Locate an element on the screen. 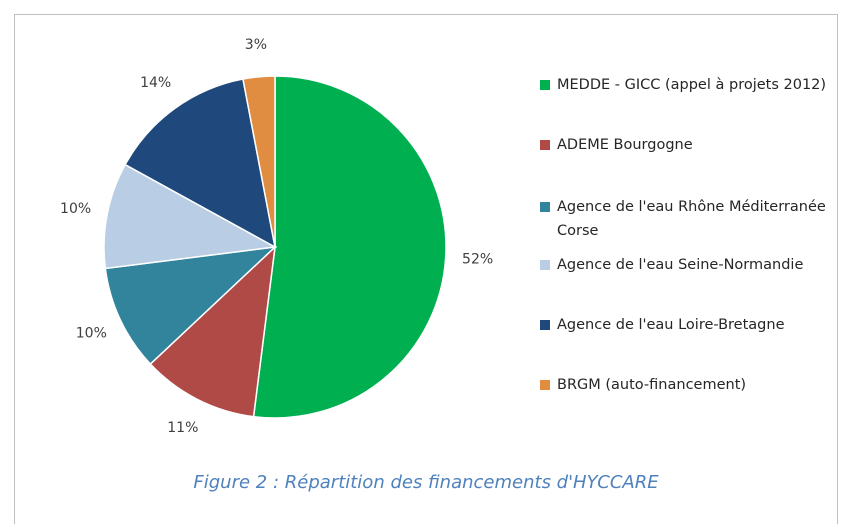 The height and width of the screenshot is (524, 852). legend-item: Agence de l'eau Rhône Méditerranée Corse is located at coordinates (685, 219).